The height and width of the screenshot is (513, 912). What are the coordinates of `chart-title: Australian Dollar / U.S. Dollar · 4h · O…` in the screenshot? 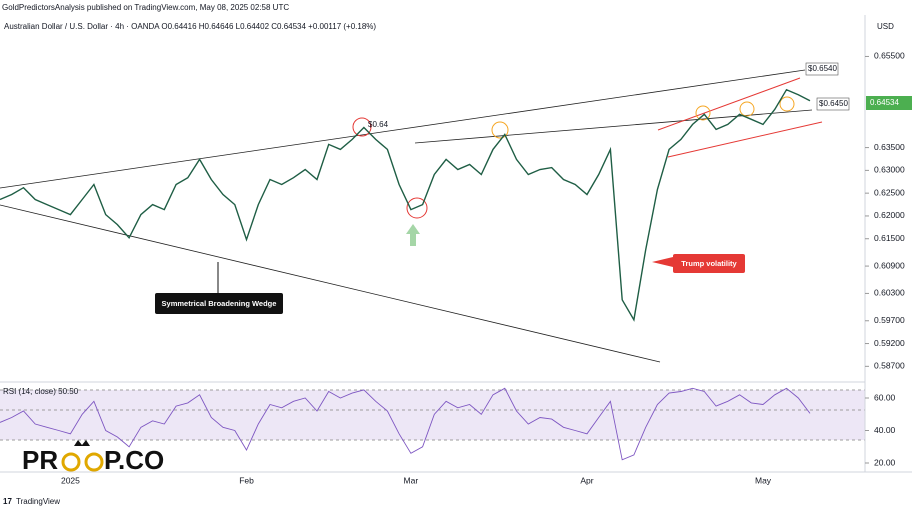 It's located at (190, 26).